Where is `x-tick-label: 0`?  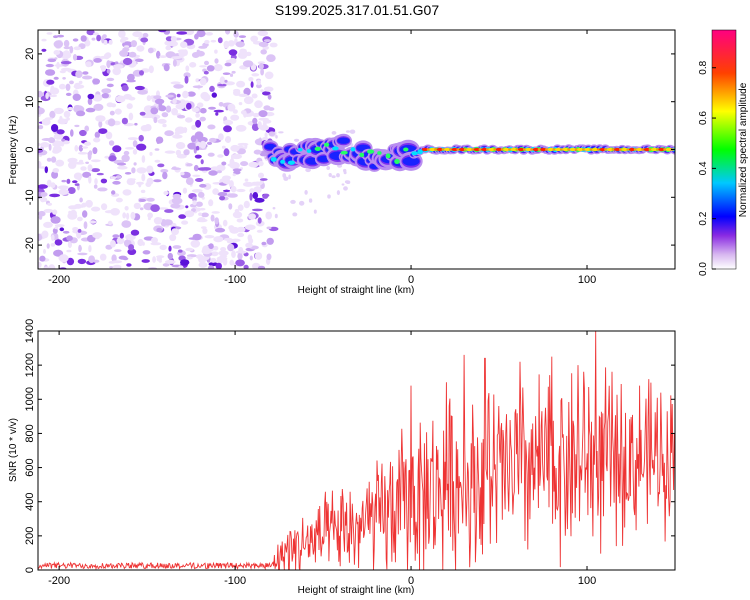 x-tick-label: 0 is located at coordinates (411, 581).